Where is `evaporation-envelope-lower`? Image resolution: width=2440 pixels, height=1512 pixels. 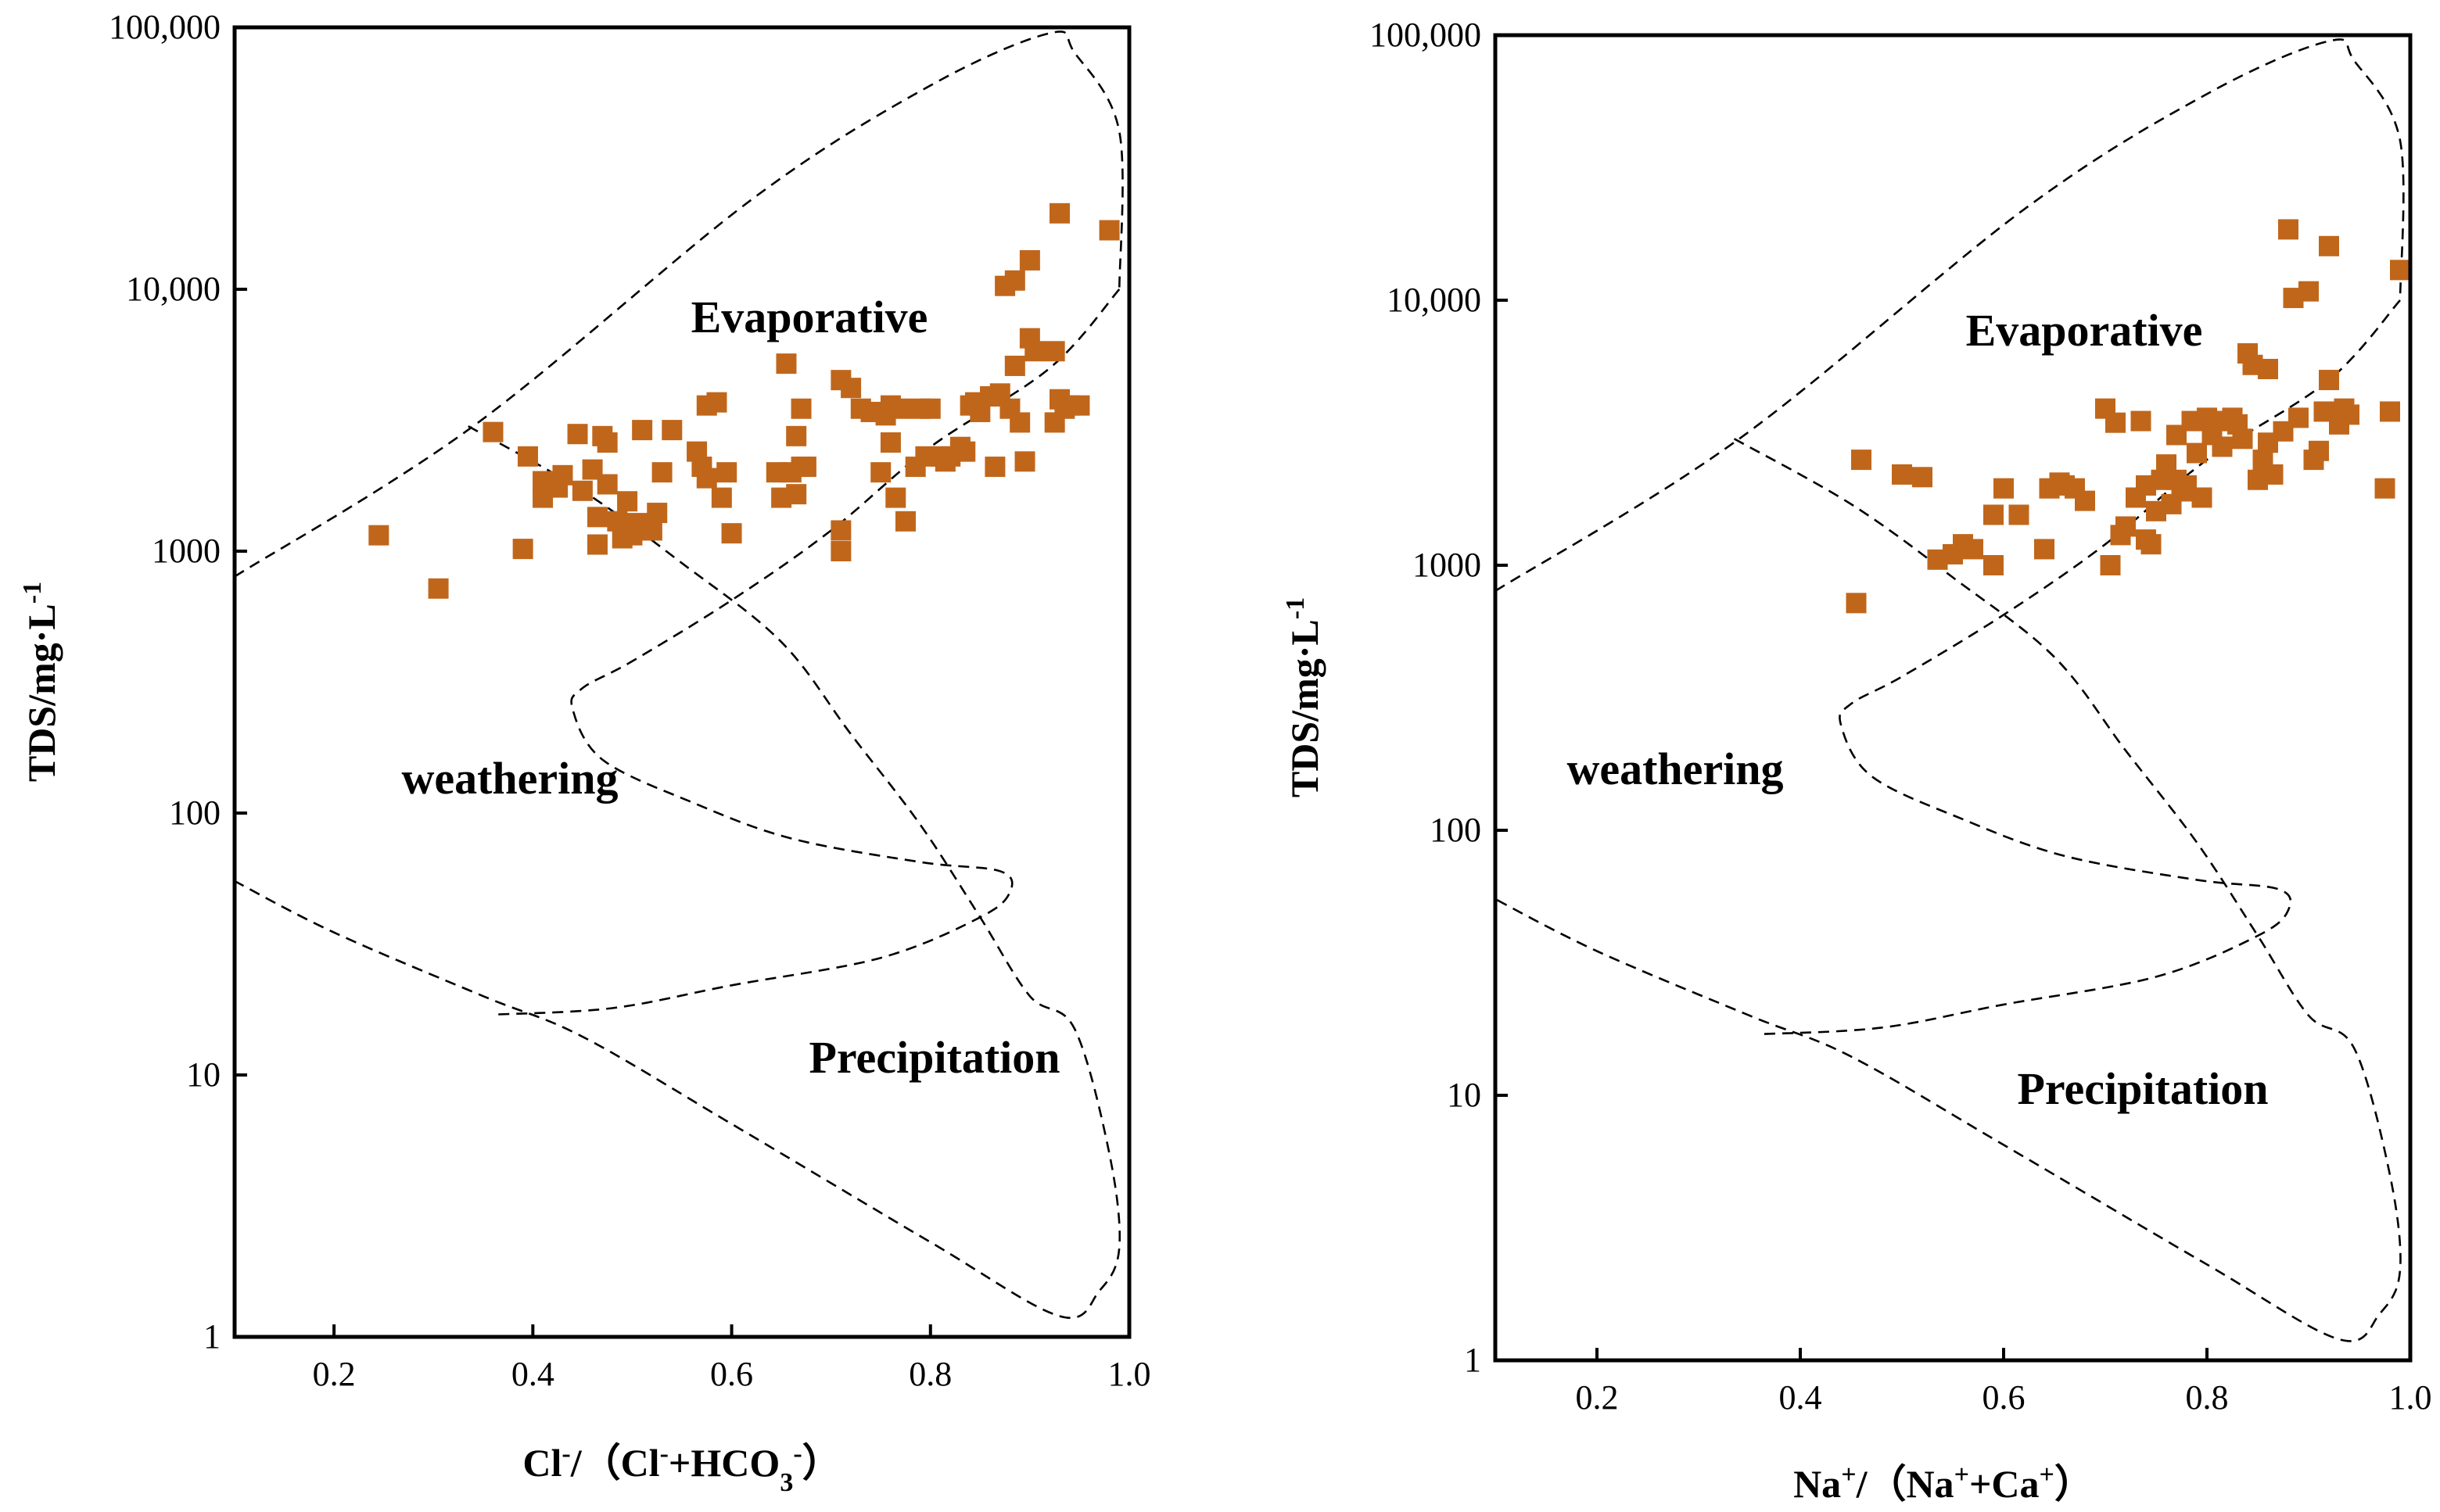 evaporation-envelope-lower is located at coordinates (807, 652).